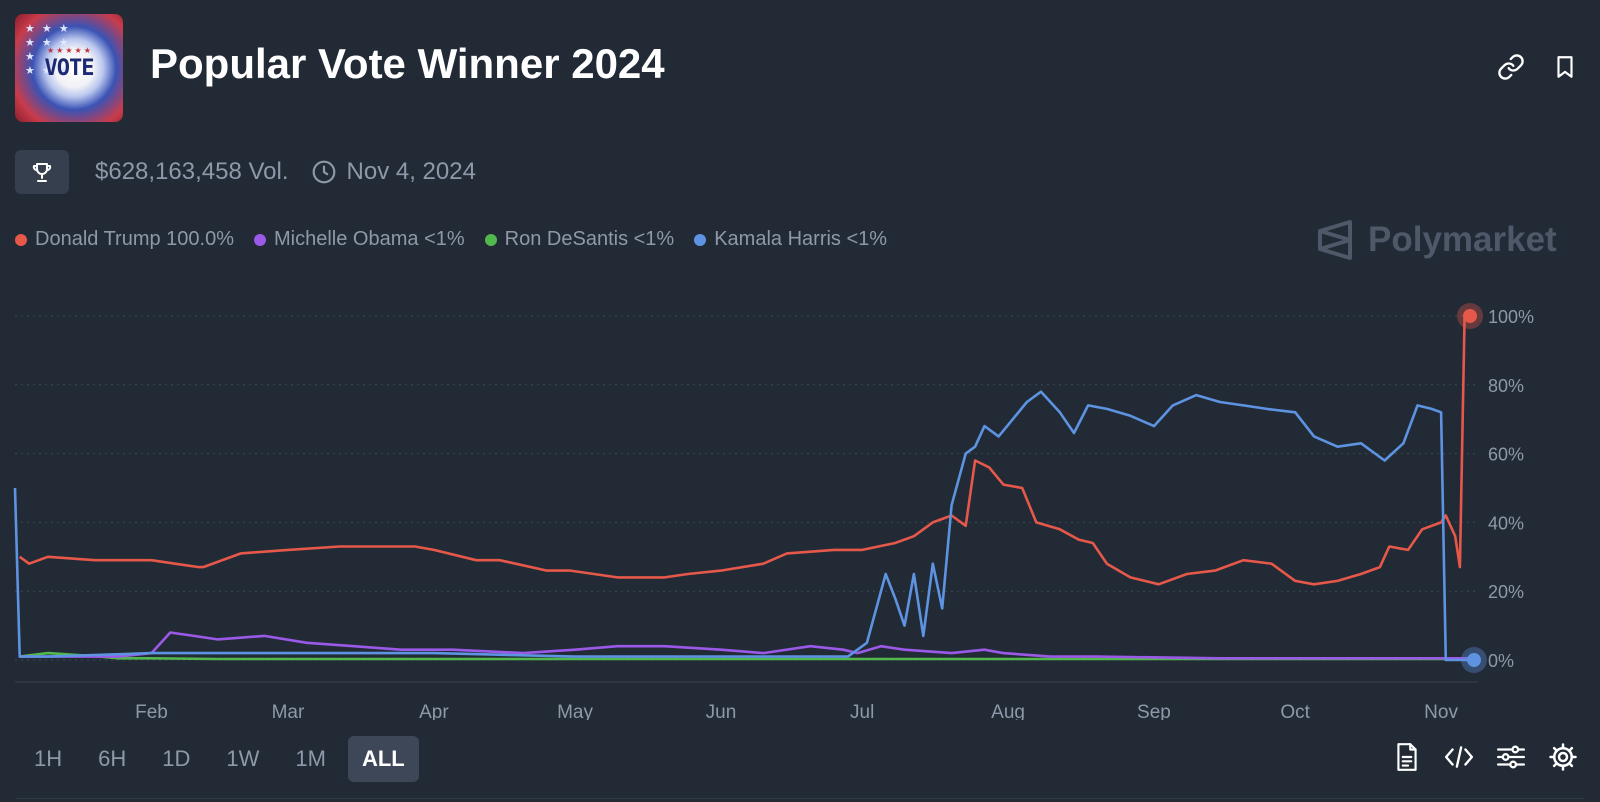  What do you see at coordinates (746, 645) in the screenshot?
I see `series-line-michelle-obama` at bounding box center [746, 645].